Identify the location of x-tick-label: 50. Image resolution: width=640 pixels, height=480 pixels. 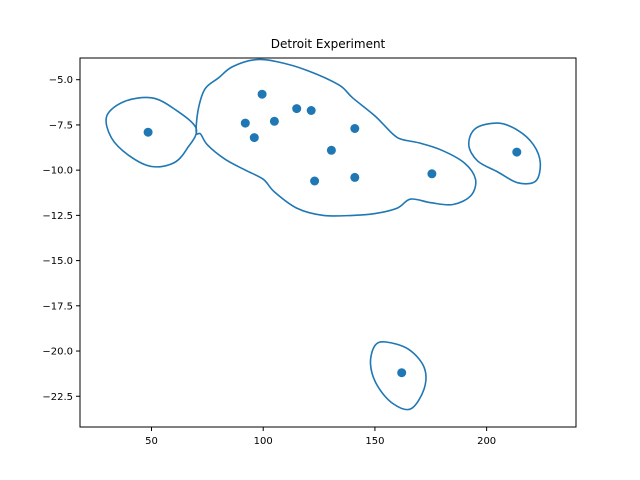
(151, 441).